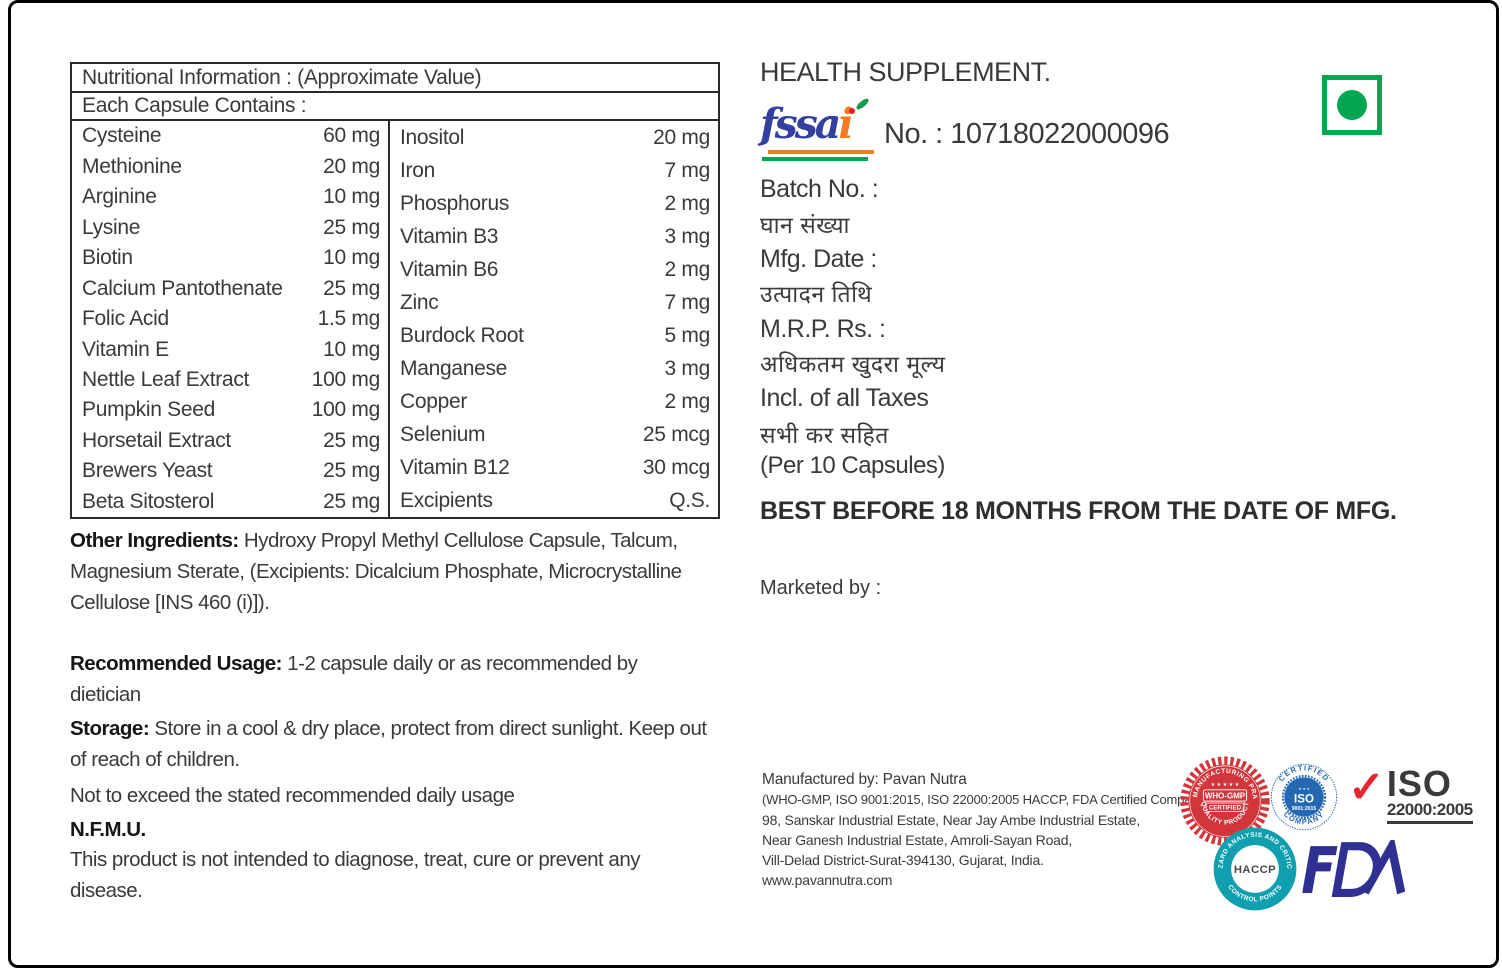 Image resolution: width=1502 pixels, height=970 pixels. I want to click on nutrient-amount: 7 mg, so click(687, 170).